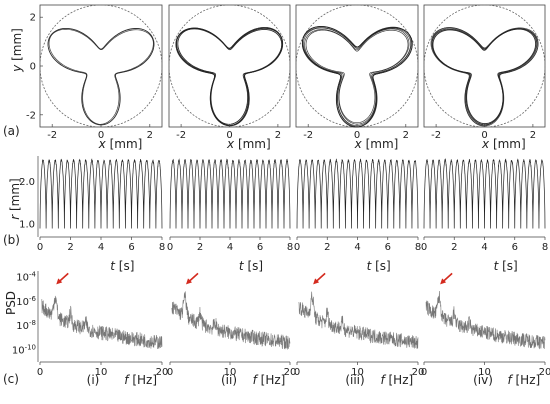 This screenshot has width=550, height=404. Describe the element at coordinates (24, 349) in the screenshot. I see `y-tick-label: 10-10` at that location.